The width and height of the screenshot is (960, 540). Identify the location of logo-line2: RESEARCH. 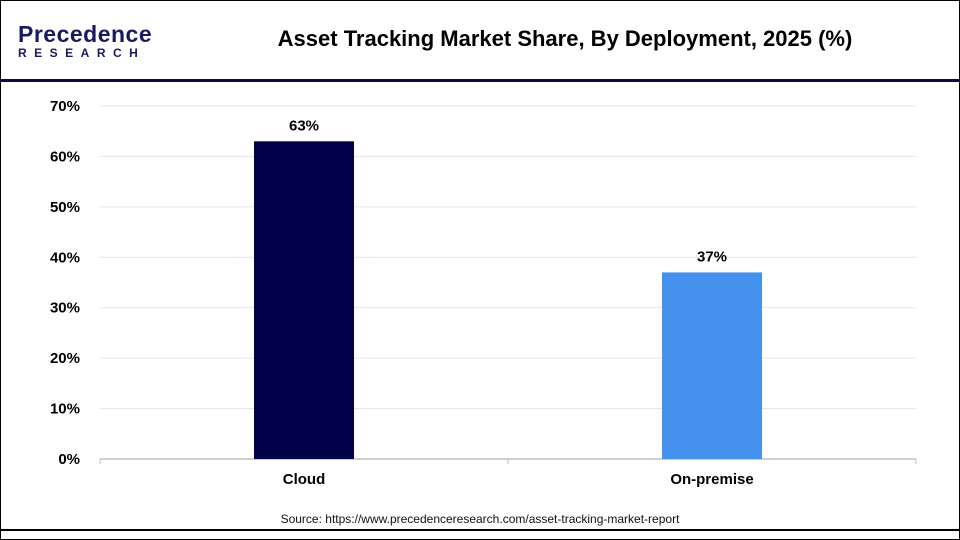
(82, 53).